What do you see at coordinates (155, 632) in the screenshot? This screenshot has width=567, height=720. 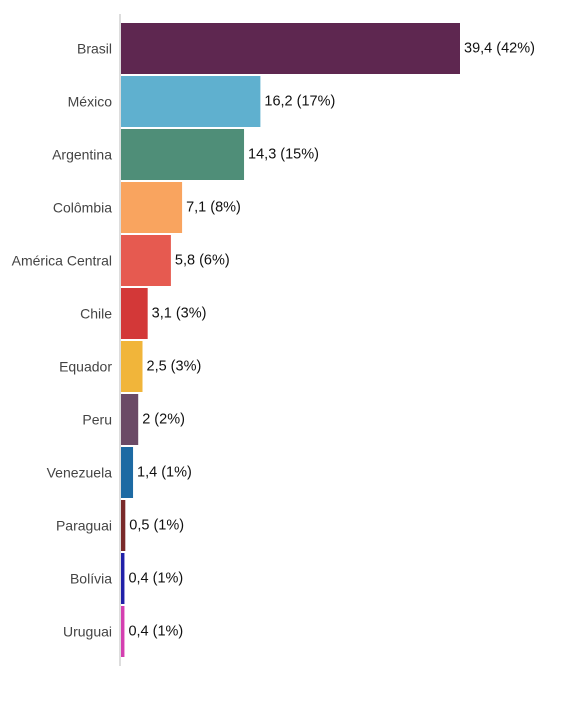 I see `value-label-11: 0,4 (1%)` at bounding box center [155, 632].